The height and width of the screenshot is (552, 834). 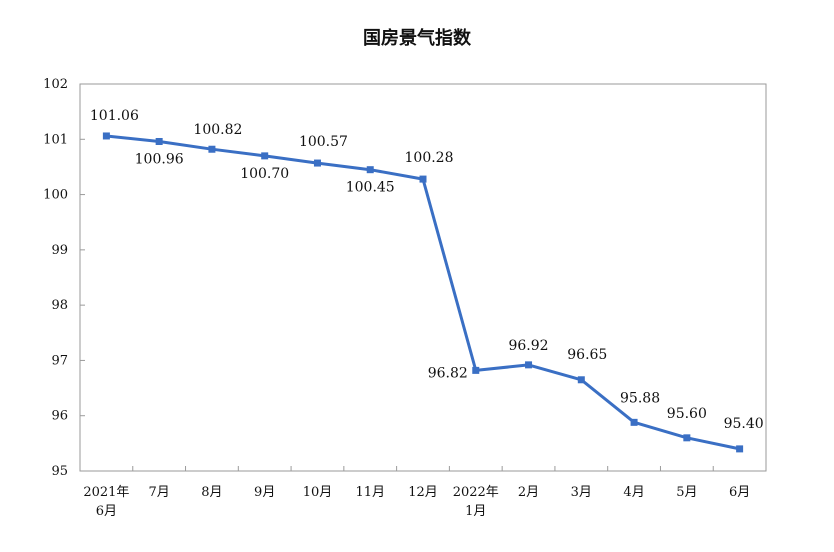 What do you see at coordinates (159, 492) in the screenshot?
I see `x-tick-label: 7月` at bounding box center [159, 492].